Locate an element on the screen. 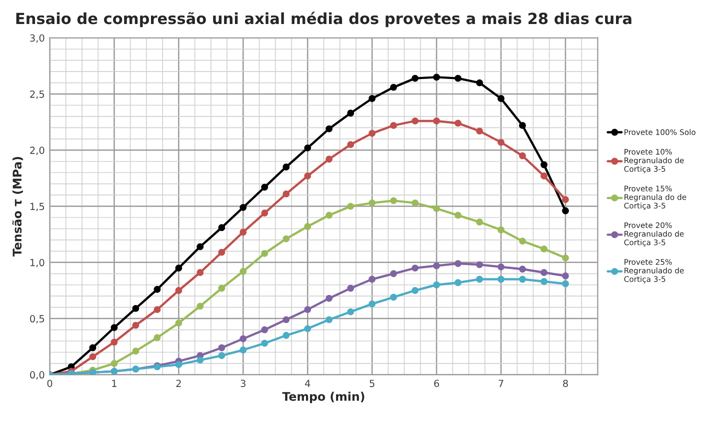  x-tick-label: 7 is located at coordinates (501, 383).